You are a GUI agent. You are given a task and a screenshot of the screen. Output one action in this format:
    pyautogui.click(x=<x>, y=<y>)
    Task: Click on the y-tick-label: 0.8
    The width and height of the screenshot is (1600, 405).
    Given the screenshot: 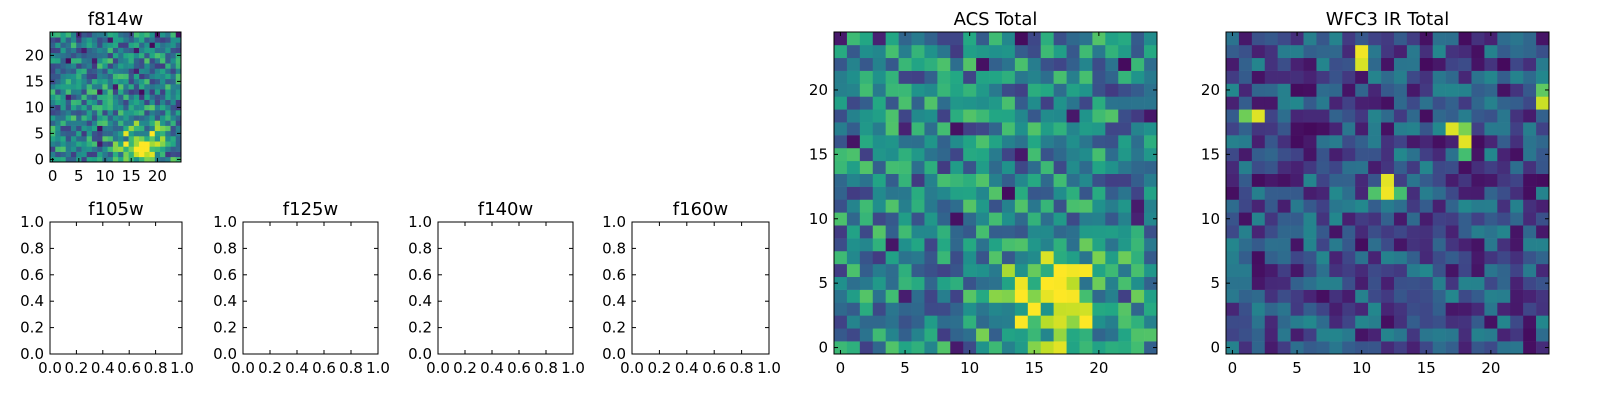 What is the action you would take?
    pyautogui.click(x=32, y=248)
    